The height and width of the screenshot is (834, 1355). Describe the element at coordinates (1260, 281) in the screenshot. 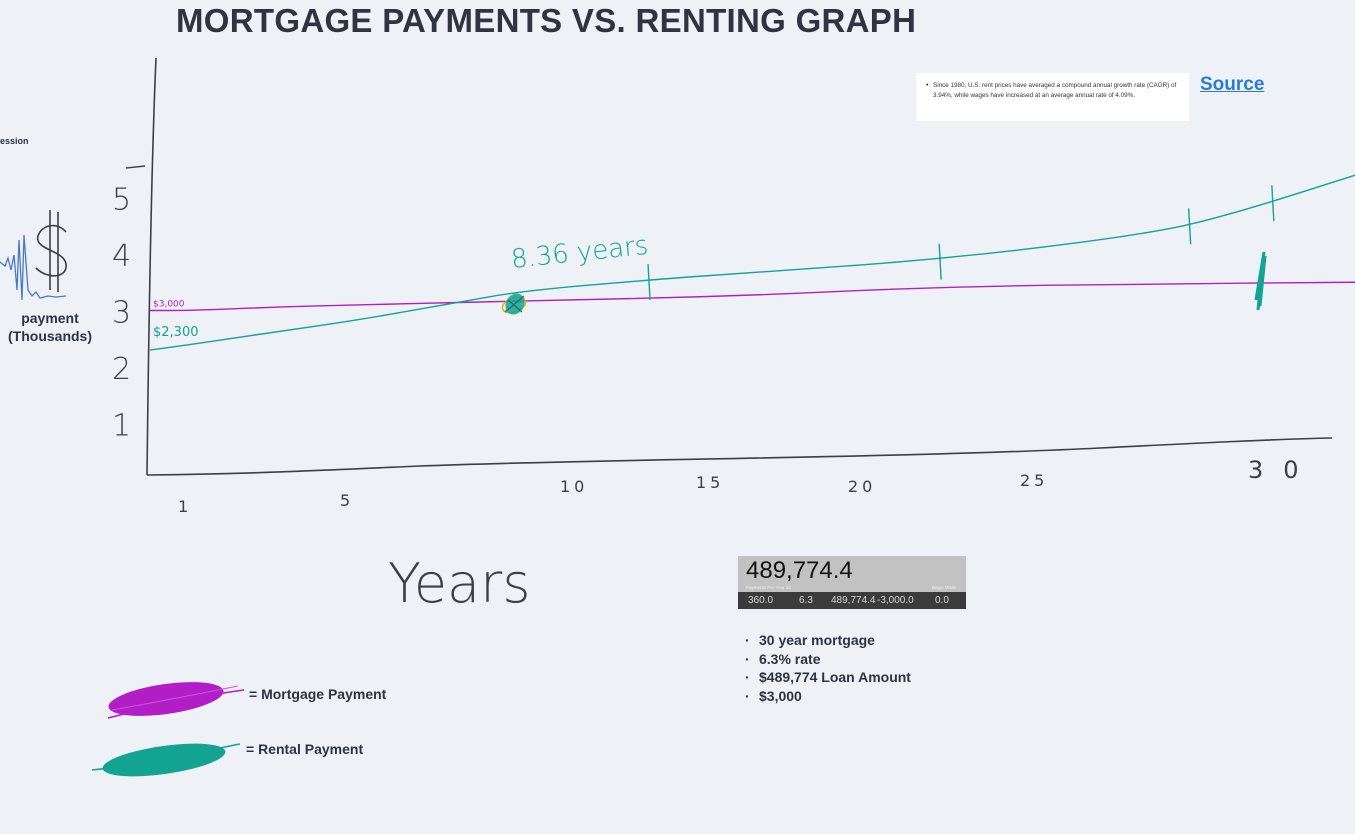

I see `end-marker-scribble` at that location.